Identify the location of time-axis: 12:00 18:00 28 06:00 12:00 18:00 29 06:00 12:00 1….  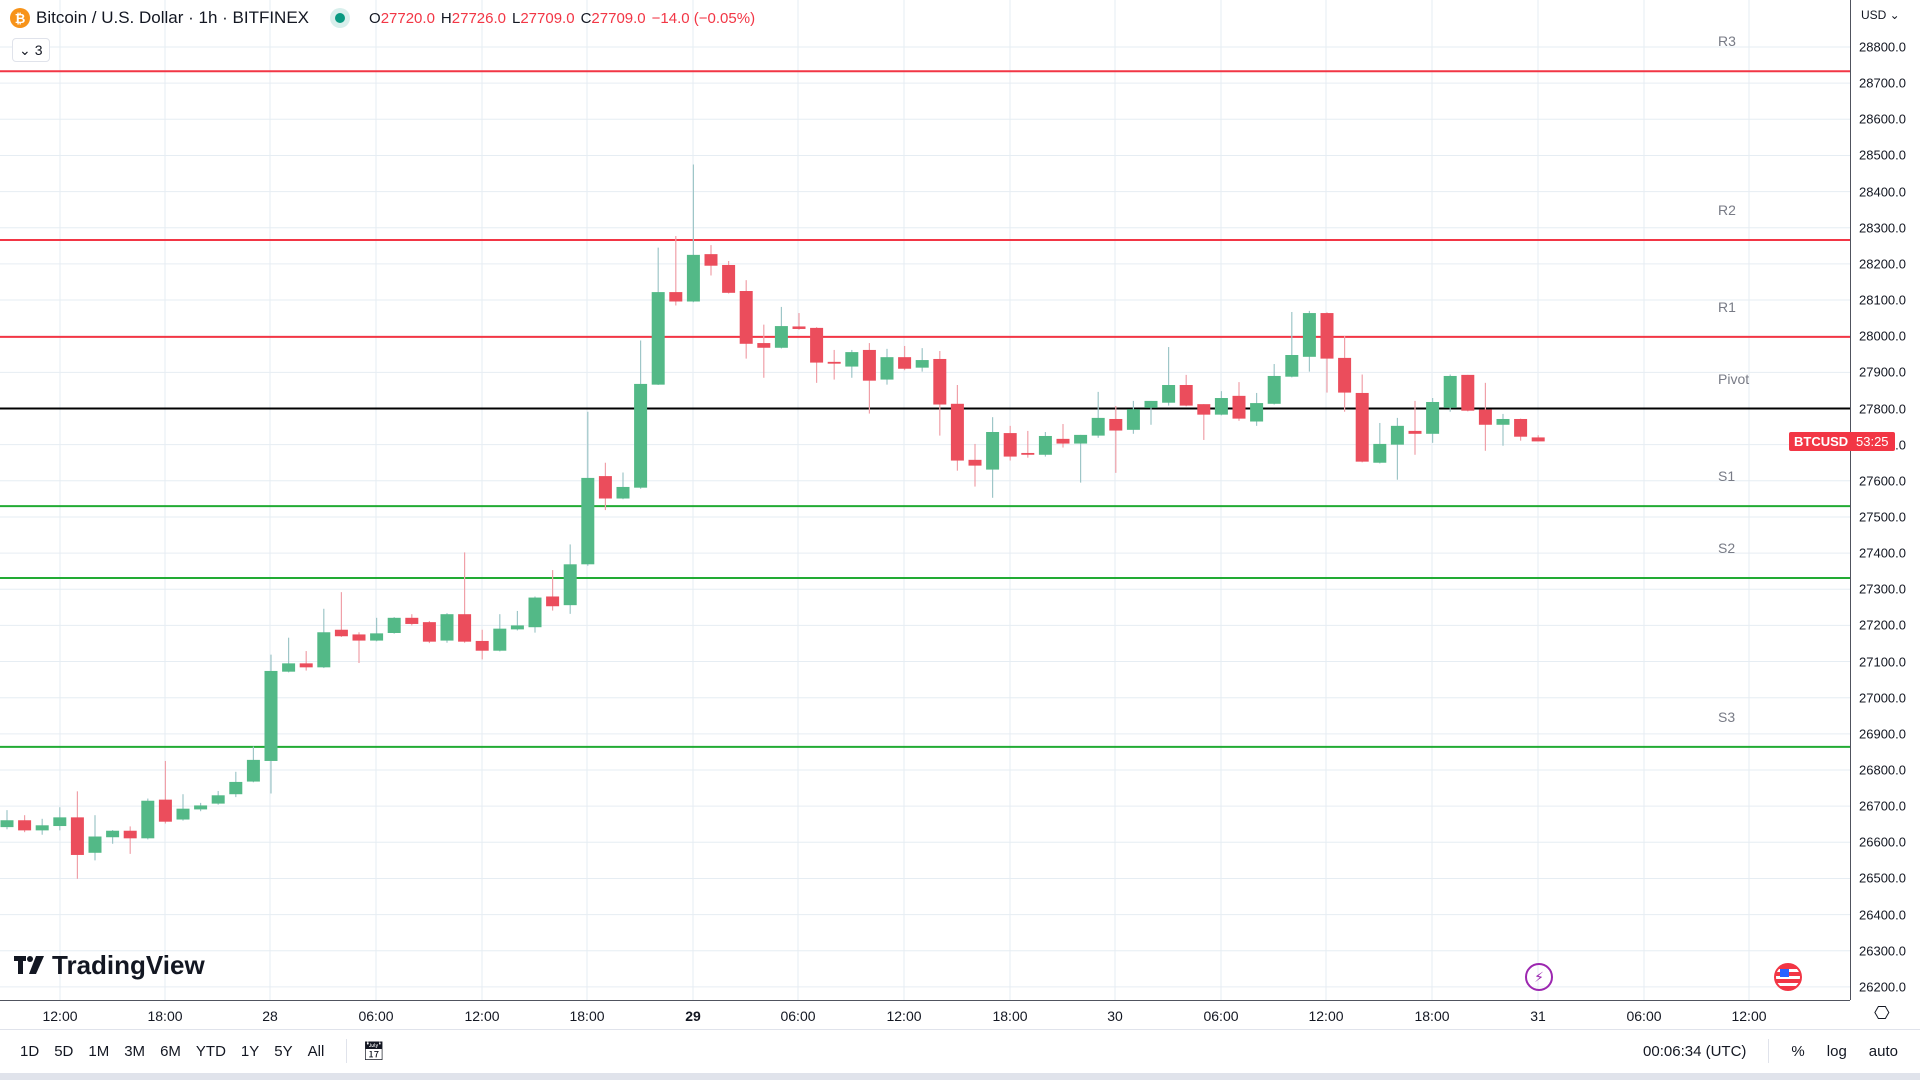
(925, 1014).